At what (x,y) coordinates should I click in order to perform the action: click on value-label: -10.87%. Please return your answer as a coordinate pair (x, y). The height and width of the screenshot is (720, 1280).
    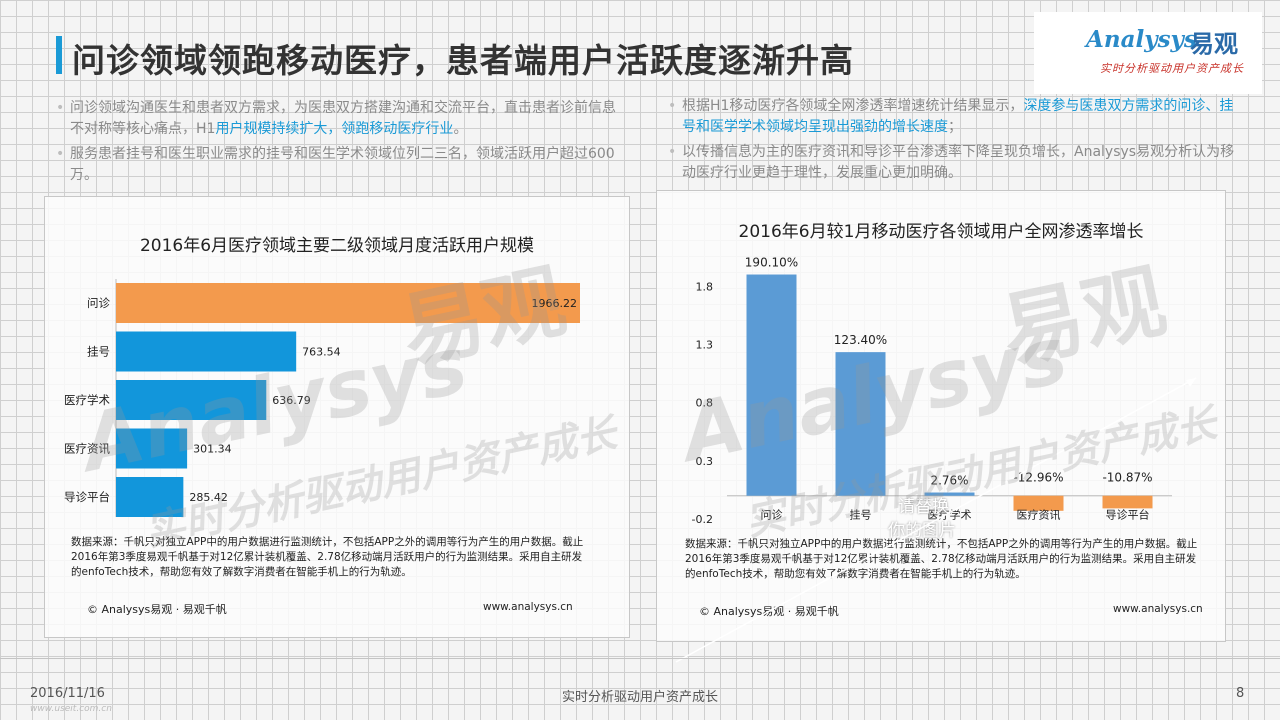
    Looking at the image, I should click on (1127, 478).